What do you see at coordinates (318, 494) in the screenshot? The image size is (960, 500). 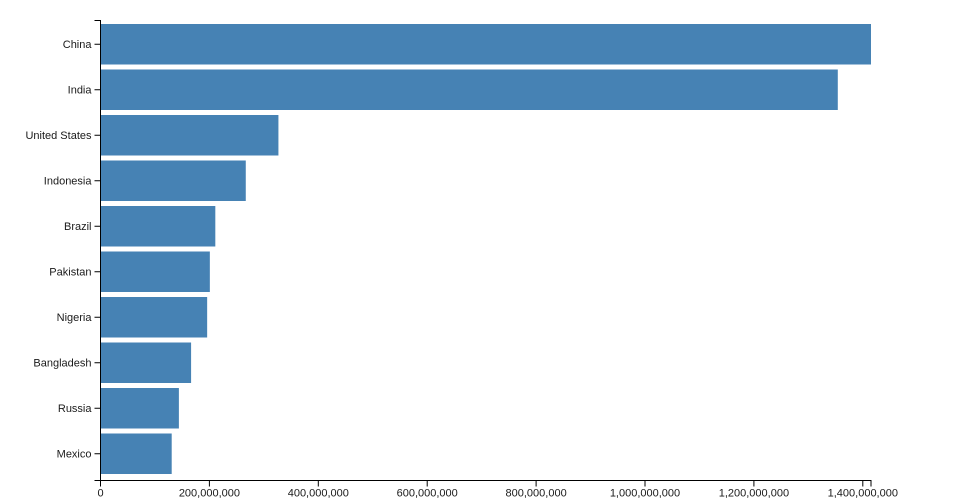 I see `x-tick-label: 400,000,000` at bounding box center [318, 494].